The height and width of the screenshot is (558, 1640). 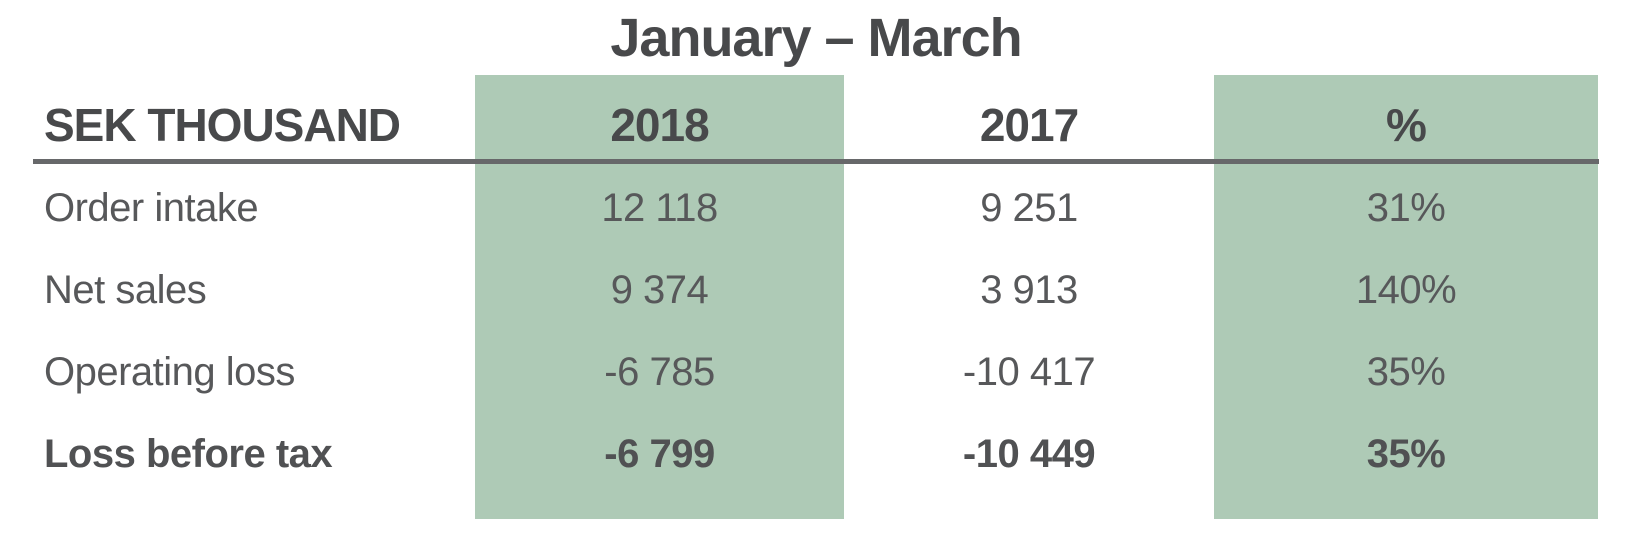 What do you see at coordinates (1029, 125) in the screenshot?
I see `column-header-2017: 2017` at bounding box center [1029, 125].